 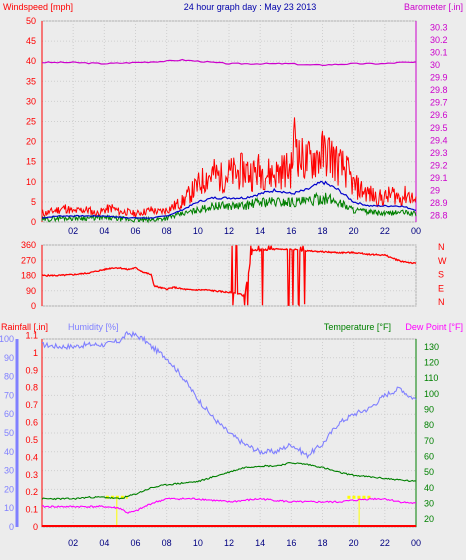 I want to click on wind-y-tick-45: 45, so click(x=31, y=41).